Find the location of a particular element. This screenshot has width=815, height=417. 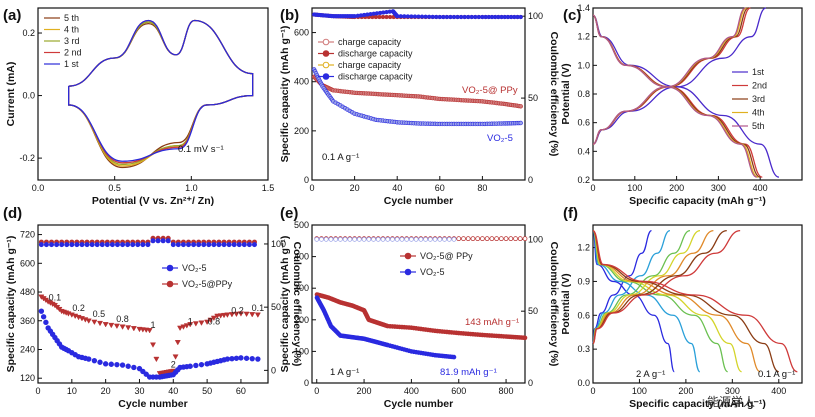

x-tick-label: 40 is located at coordinates (397, 188).